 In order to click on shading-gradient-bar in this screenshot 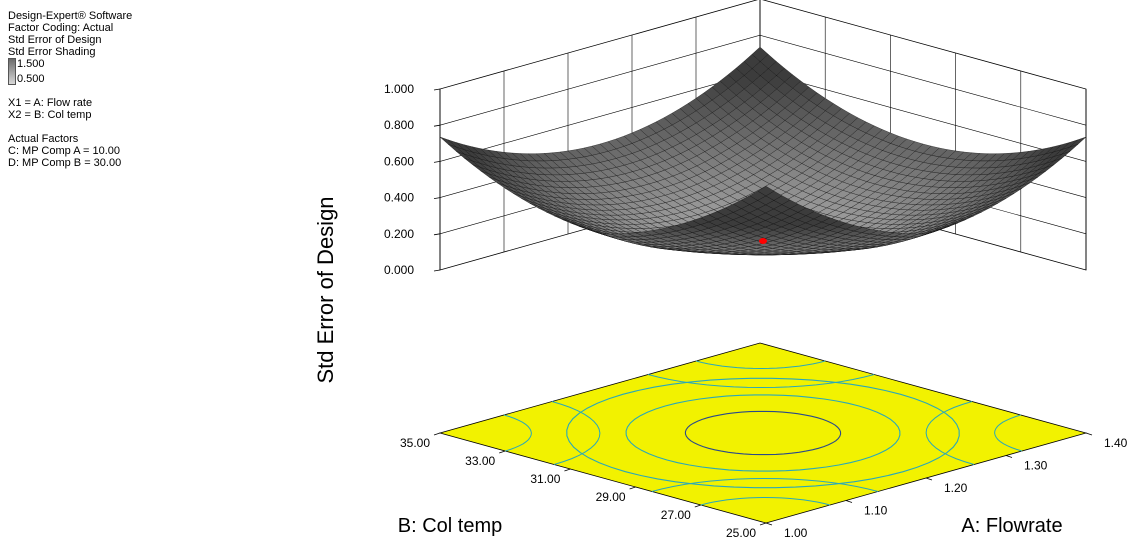, I will do `click(12, 71)`.